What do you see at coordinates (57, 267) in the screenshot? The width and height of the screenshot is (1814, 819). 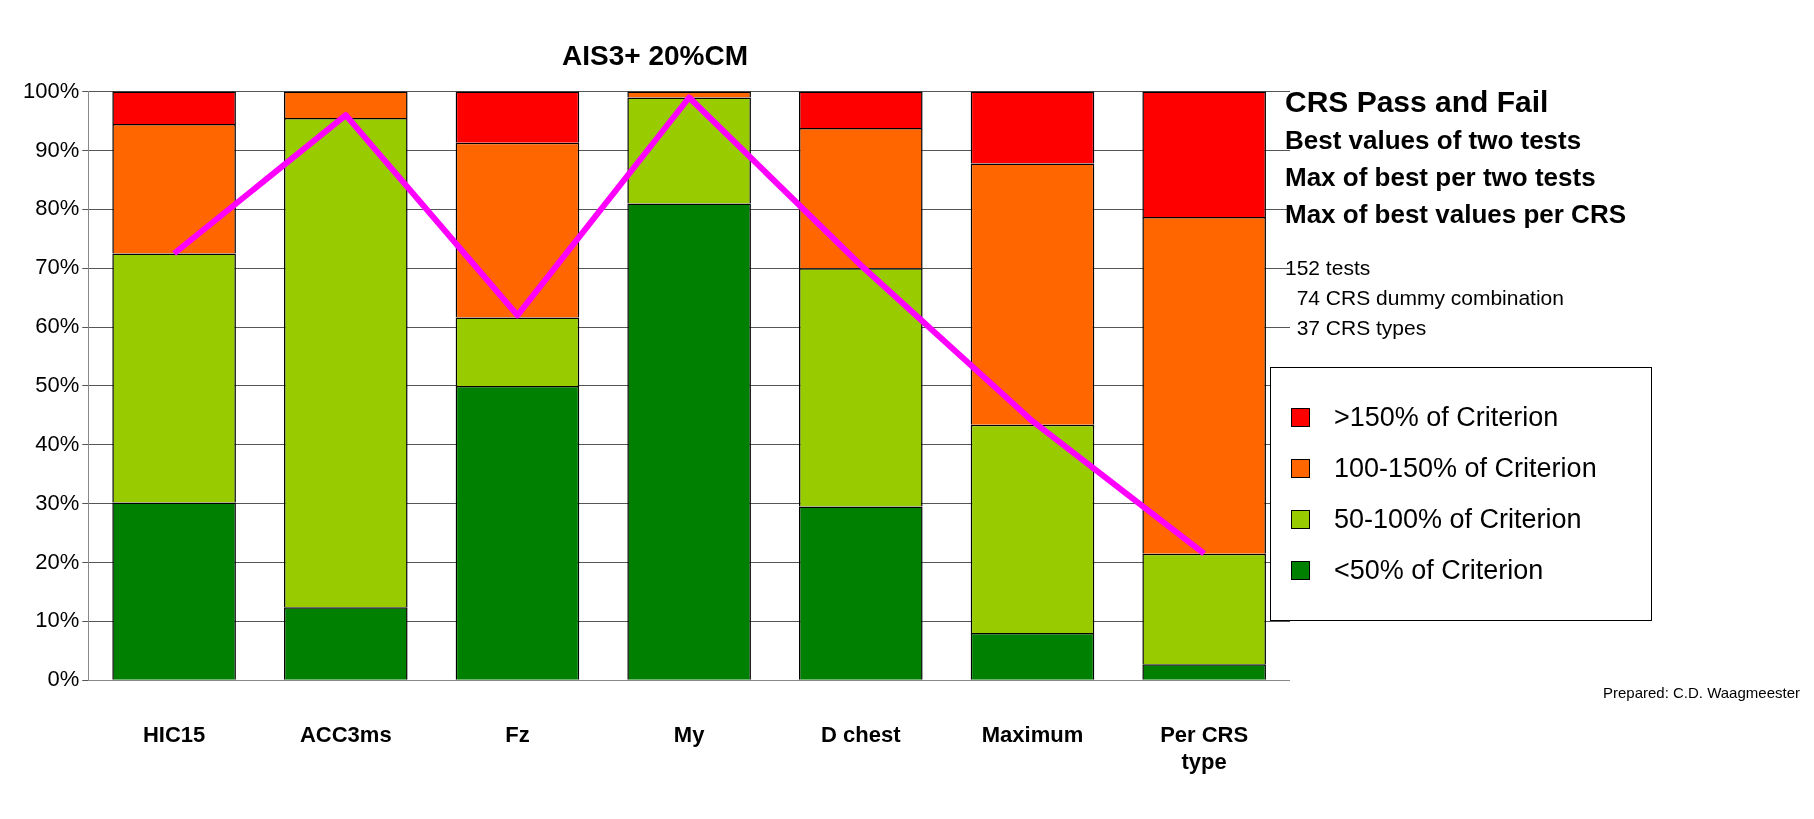 I see `y-tick-label: 70%` at bounding box center [57, 267].